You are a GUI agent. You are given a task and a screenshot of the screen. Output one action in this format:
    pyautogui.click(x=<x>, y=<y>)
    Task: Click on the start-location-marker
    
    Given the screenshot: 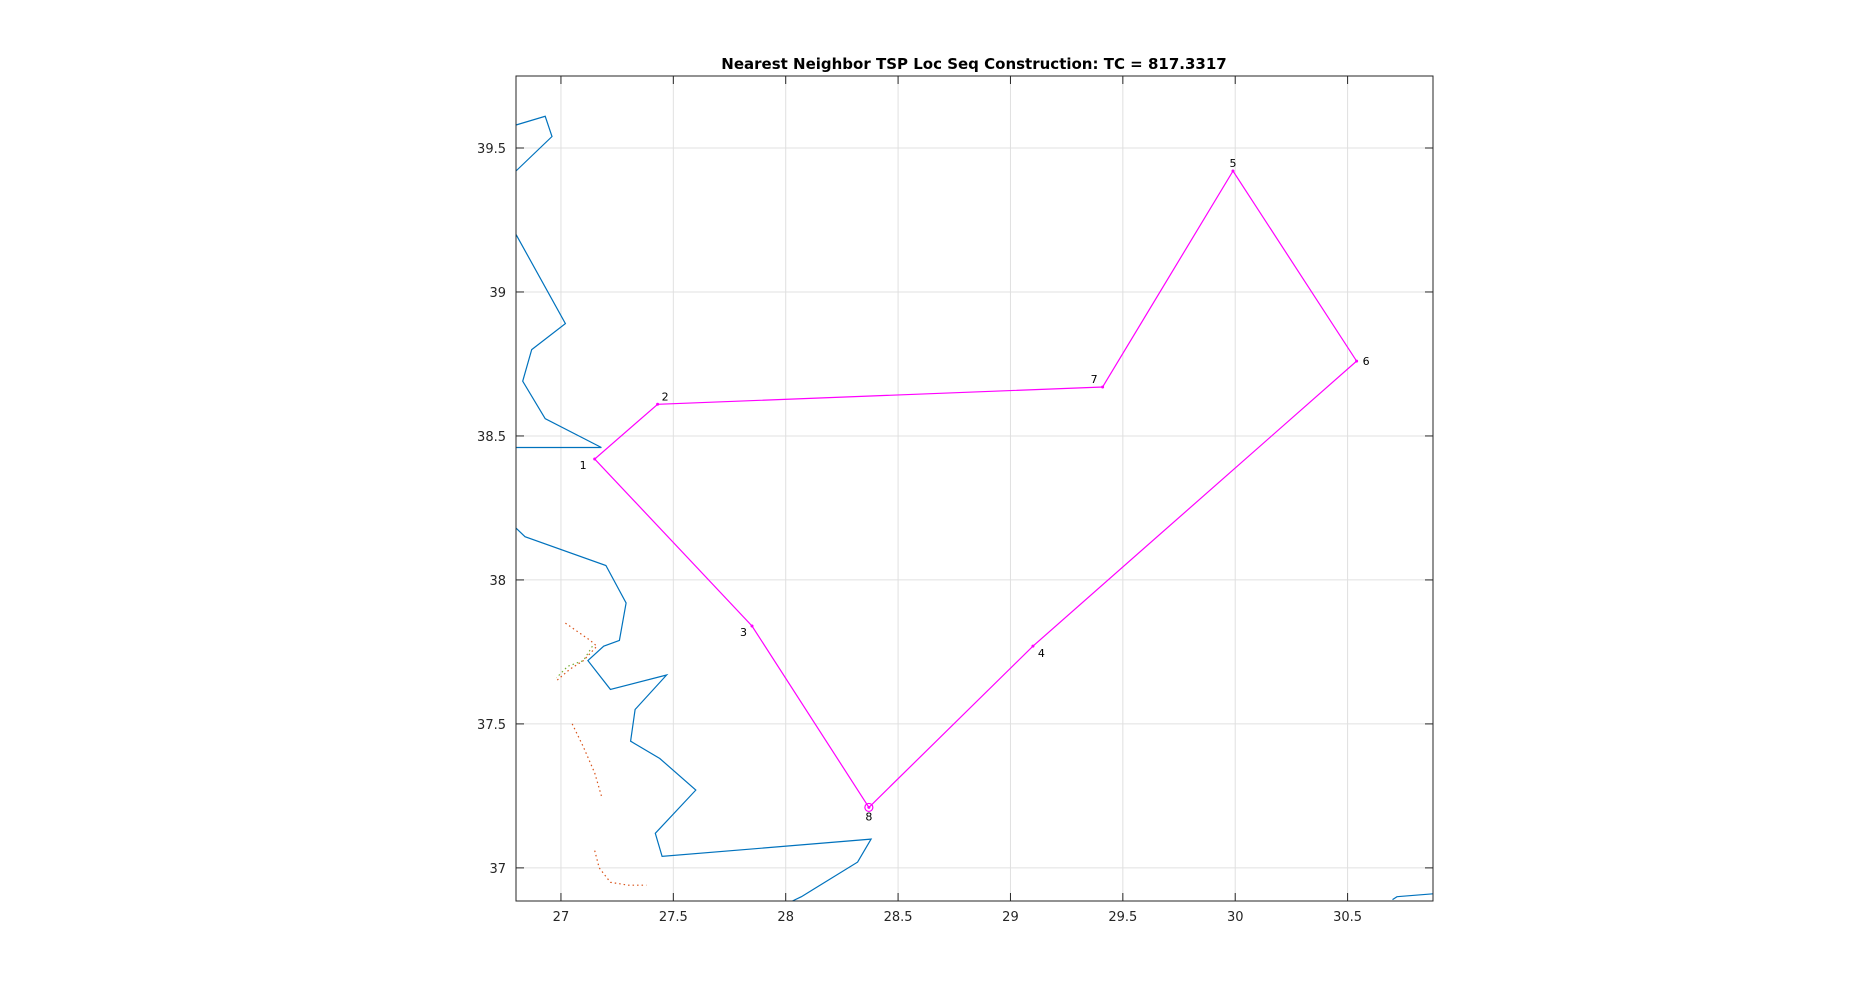 What is the action you would take?
    pyautogui.click(x=869, y=807)
    